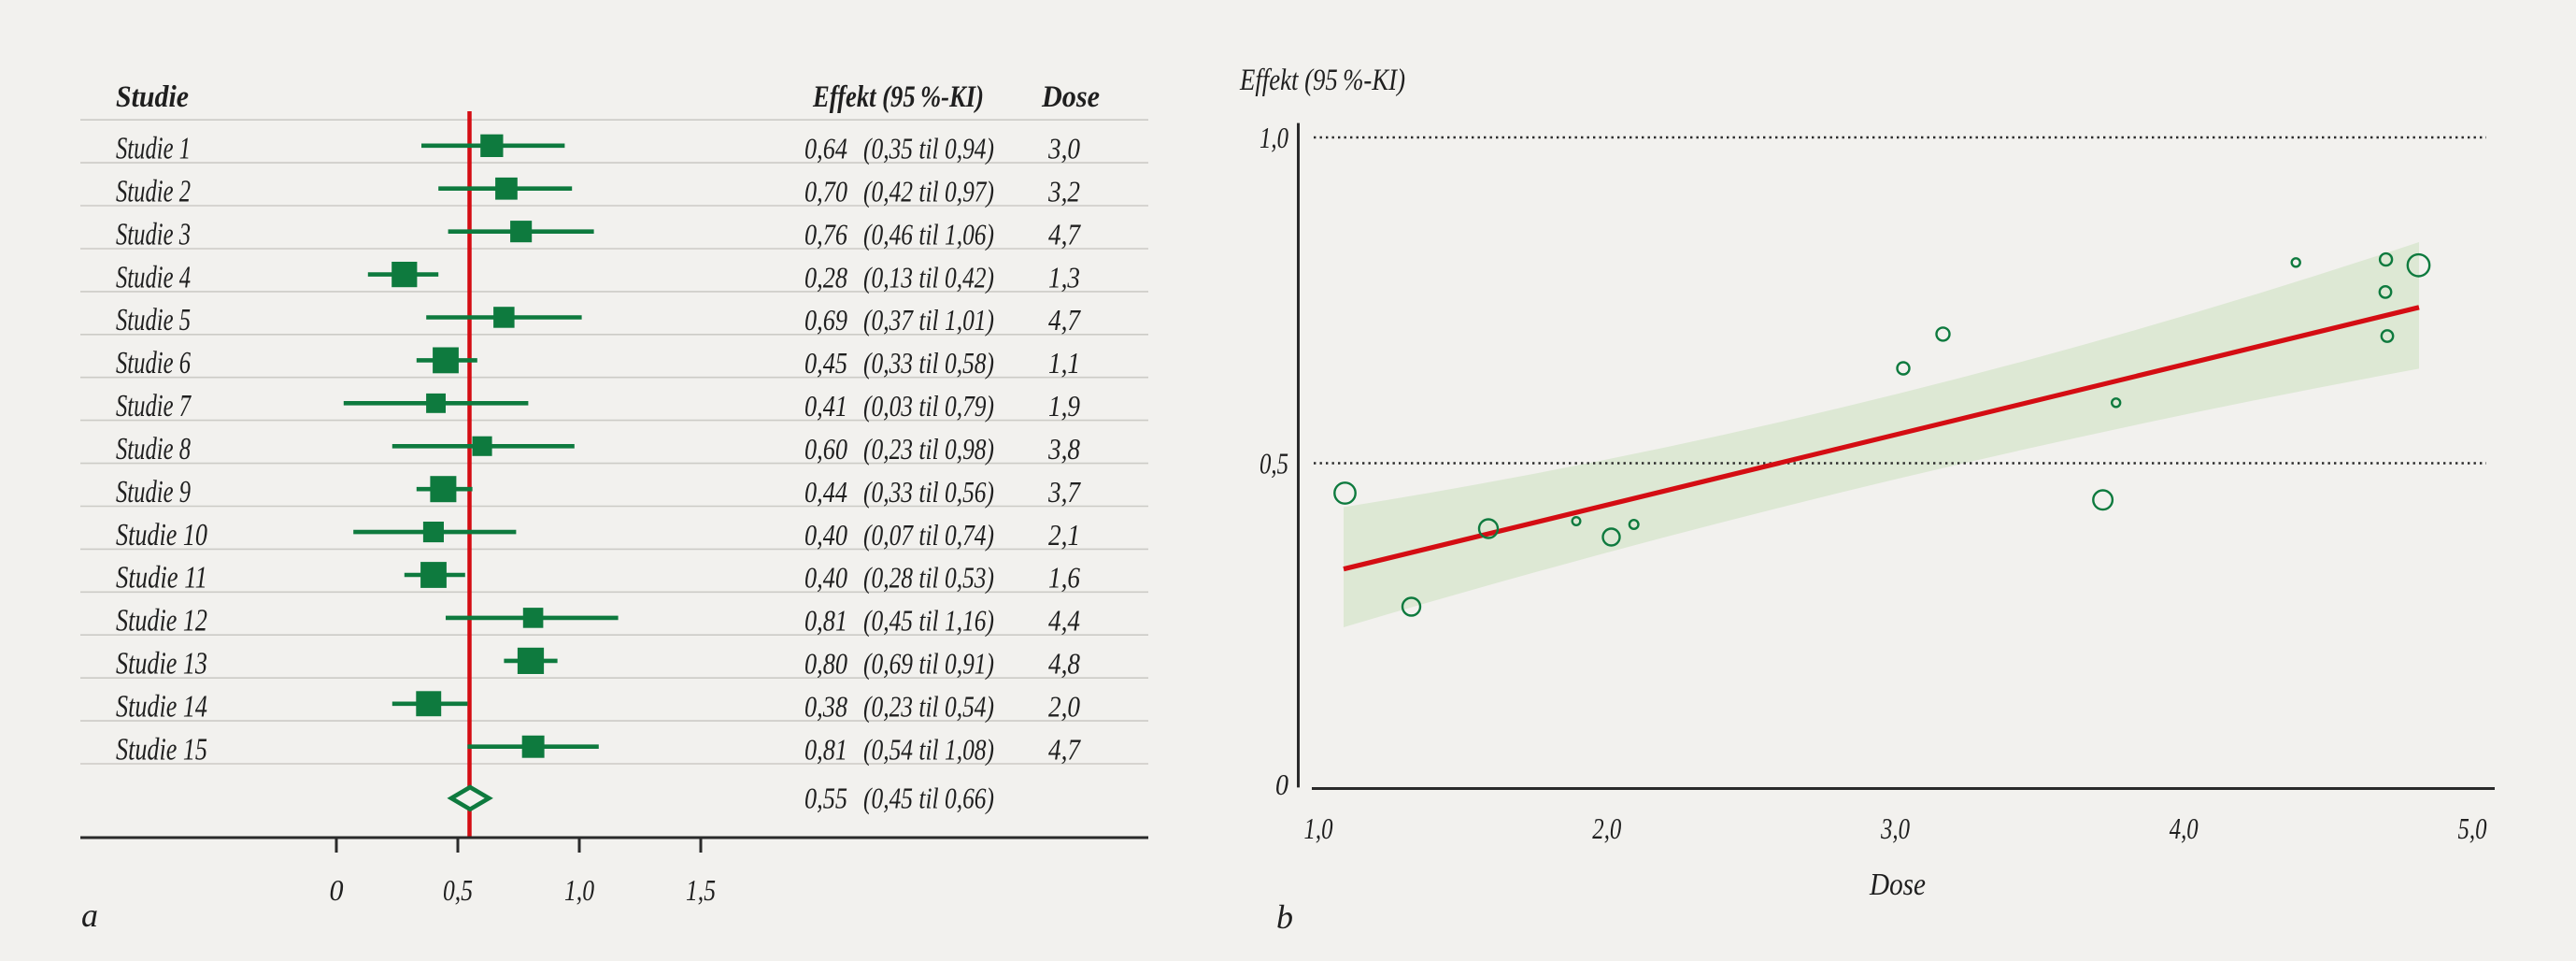 The height and width of the screenshot is (961, 2576). What do you see at coordinates (161, 749) in the screenshot?
I see `svg-text: Studie 15` at bounding box center [161, 749].